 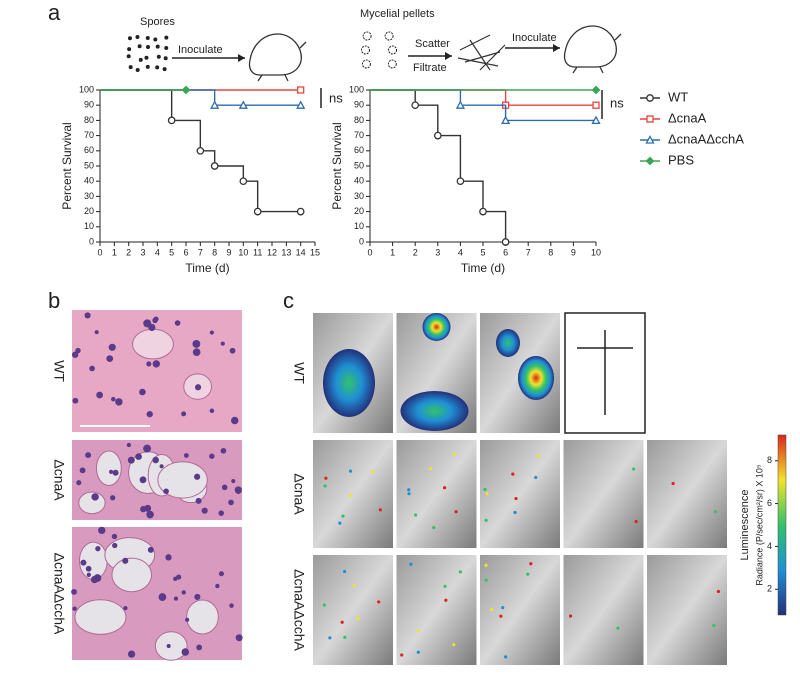 I want to click on x-tick-label: 10, so click(x=243, y=252).